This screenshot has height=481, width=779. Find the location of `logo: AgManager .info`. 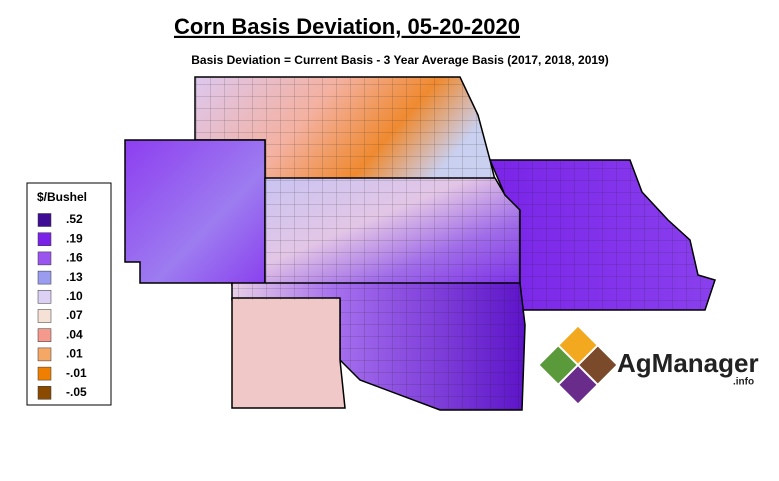

logo: AgManager .info is located at coordinates (649, 365).